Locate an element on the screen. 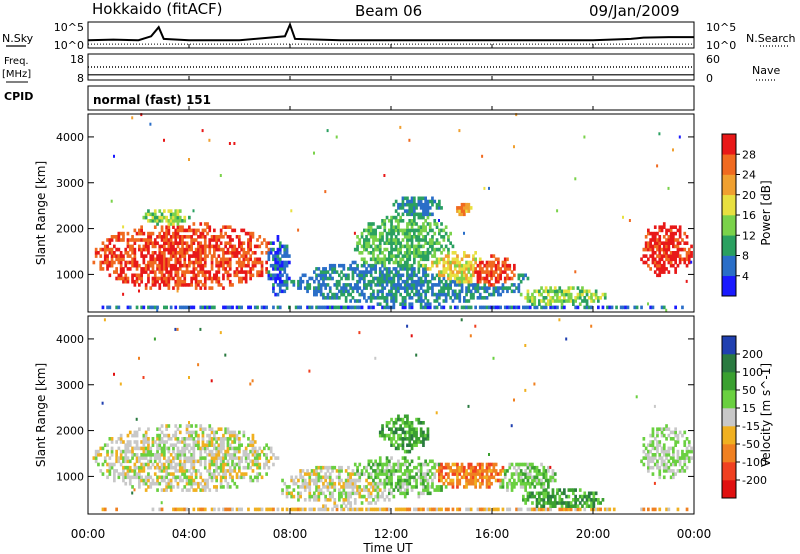  power-colorbar-tick-label: 16 is located at coordinates (749, 215).